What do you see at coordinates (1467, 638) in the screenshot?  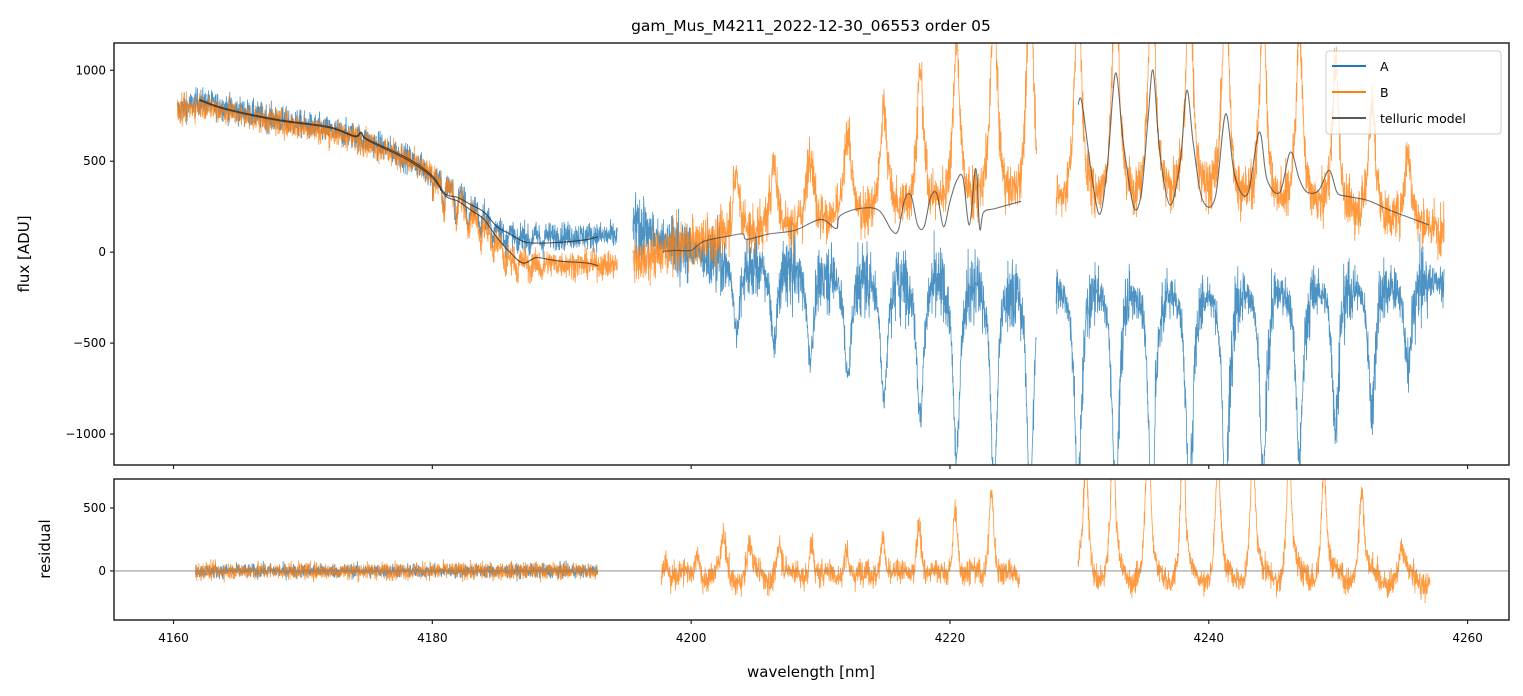 I see `x-tick-label: 4260` at bounding box center [1467, 638].